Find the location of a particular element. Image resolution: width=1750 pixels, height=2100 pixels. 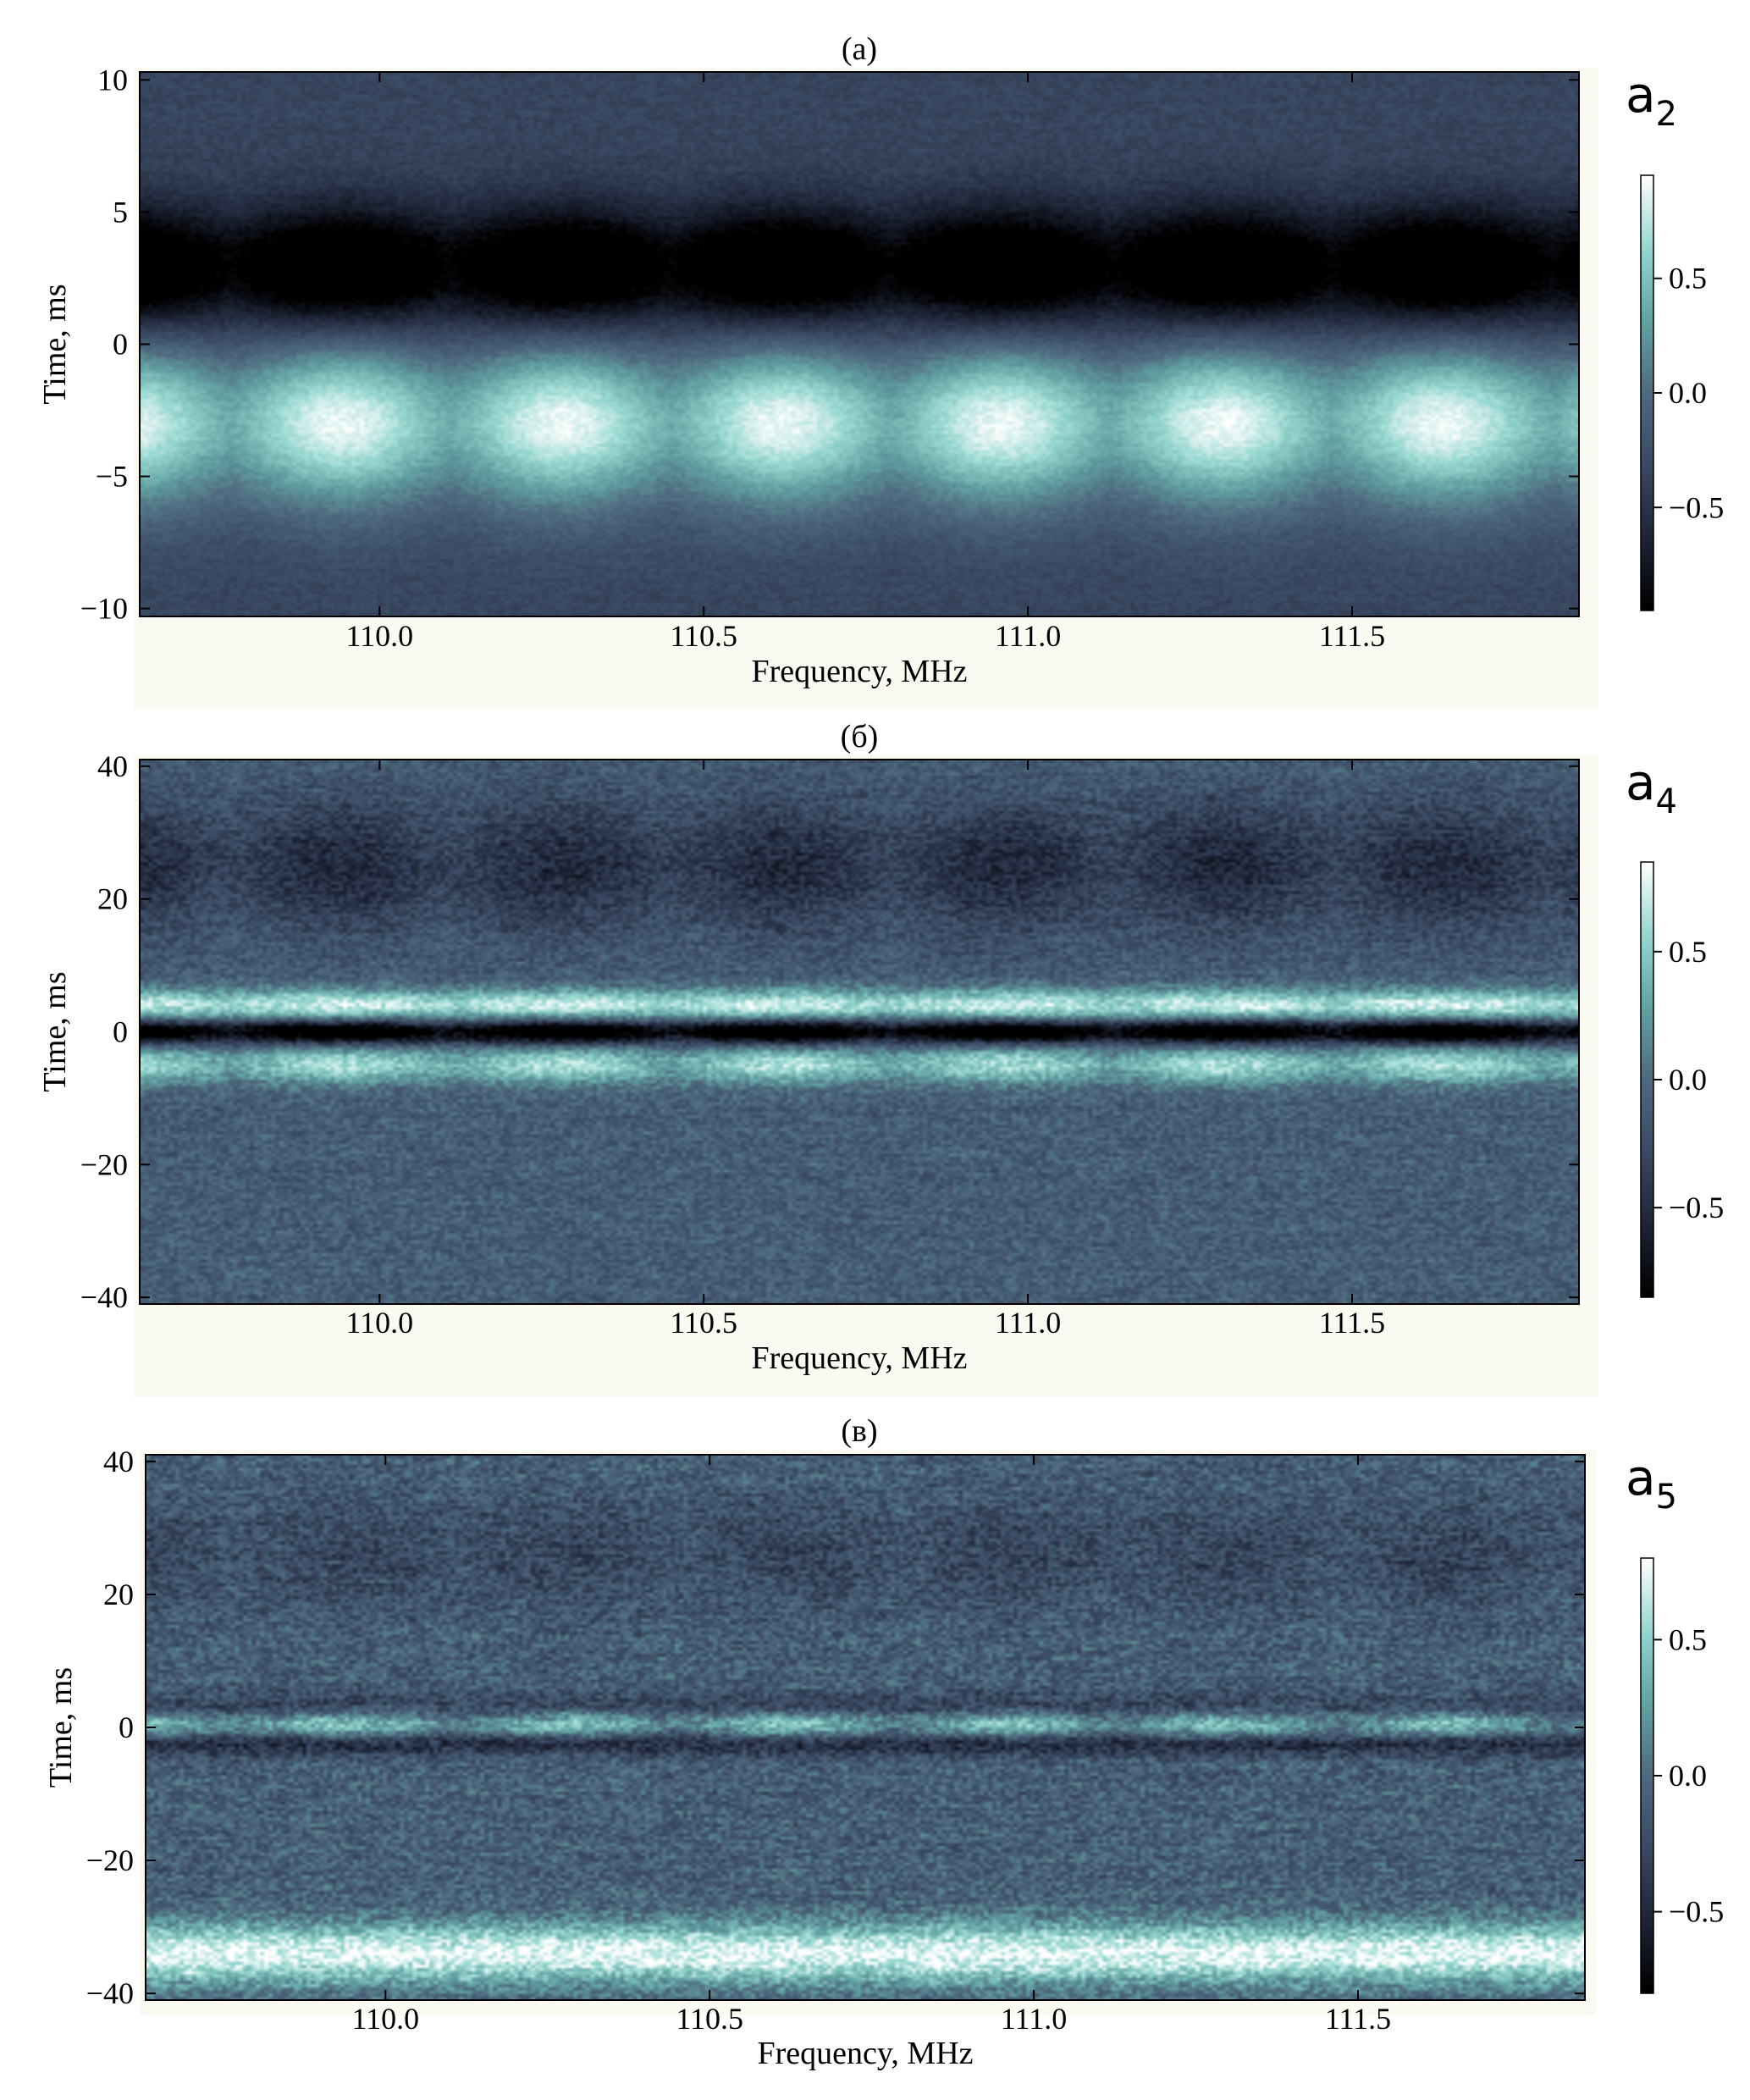

colorbar: 0.5 0.0 −0.5 a2 is located at coordinates (1675, 339).